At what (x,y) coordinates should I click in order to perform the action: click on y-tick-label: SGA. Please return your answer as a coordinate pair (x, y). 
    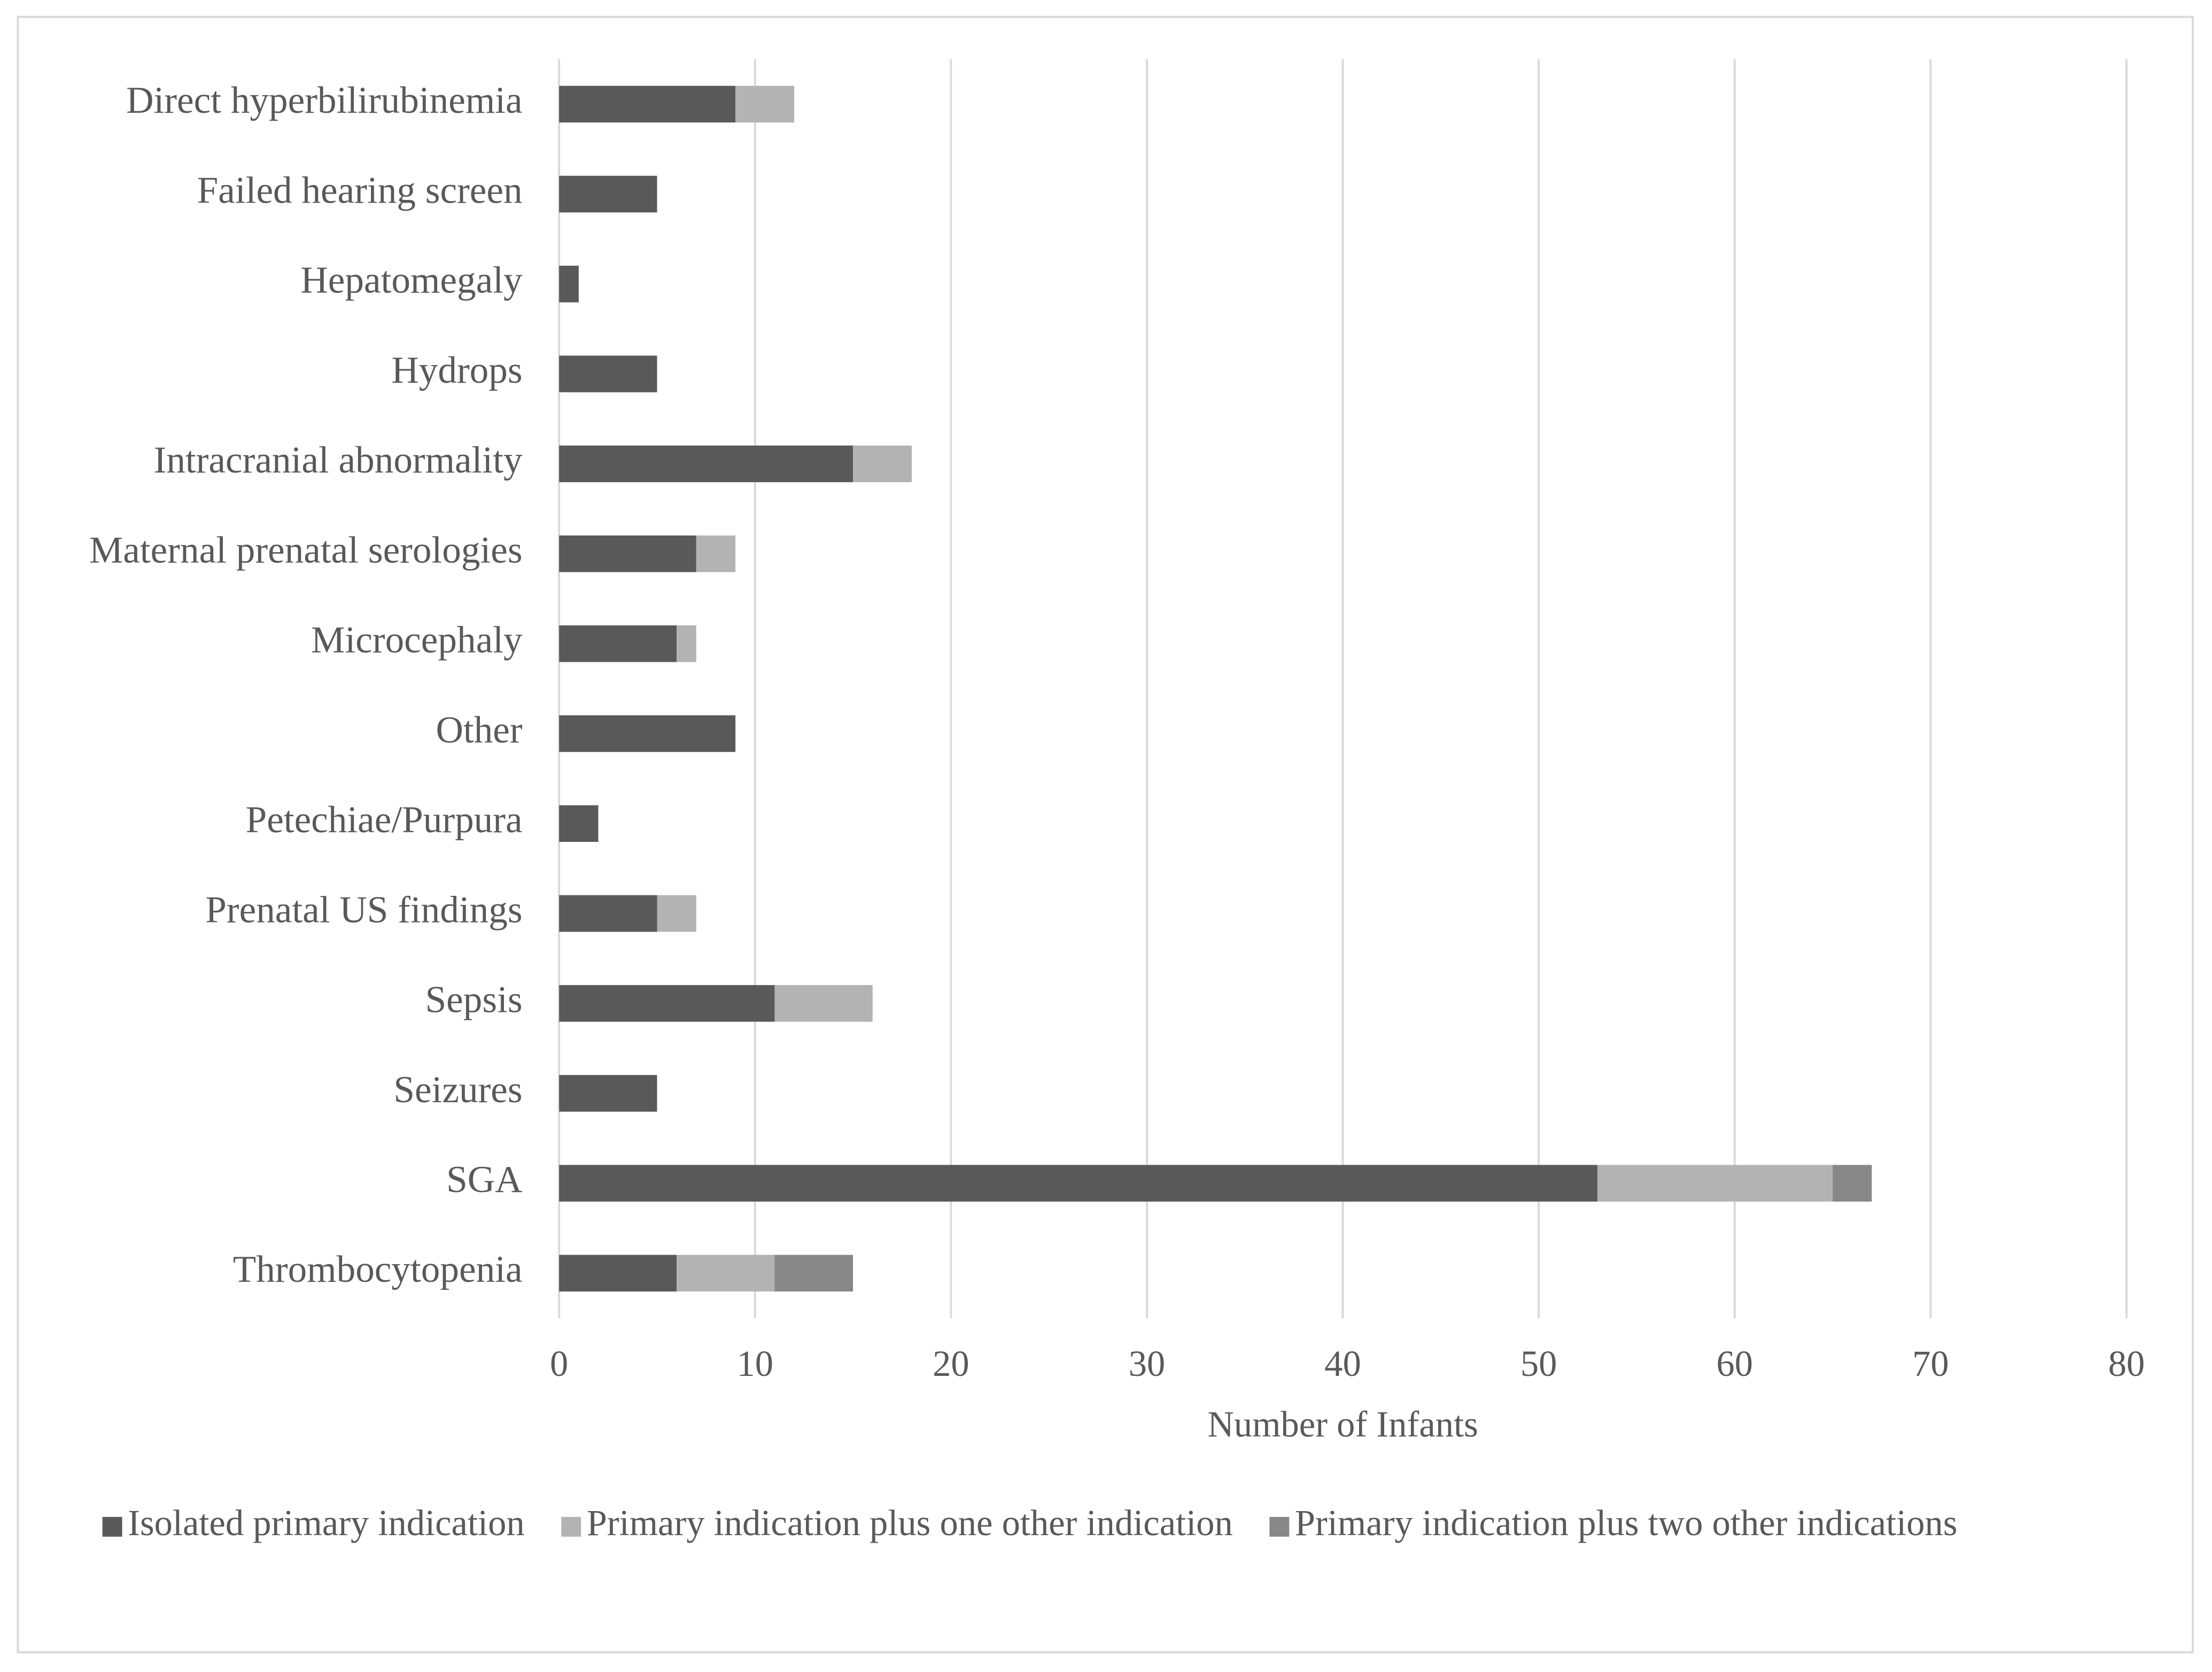
    Looking at the image, I should click on (484, 1180).